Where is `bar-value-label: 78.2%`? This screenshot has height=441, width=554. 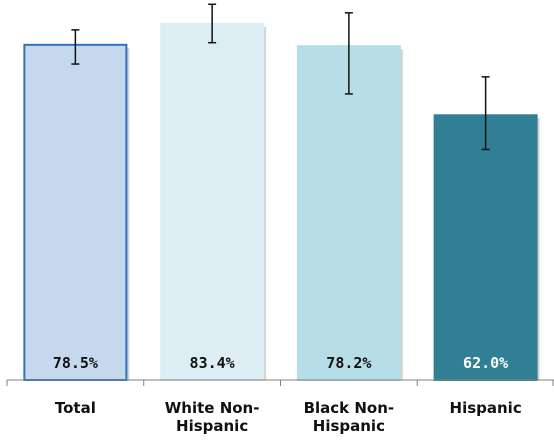 bar-value-label: 78.2% is located at coordinates (348, 363).